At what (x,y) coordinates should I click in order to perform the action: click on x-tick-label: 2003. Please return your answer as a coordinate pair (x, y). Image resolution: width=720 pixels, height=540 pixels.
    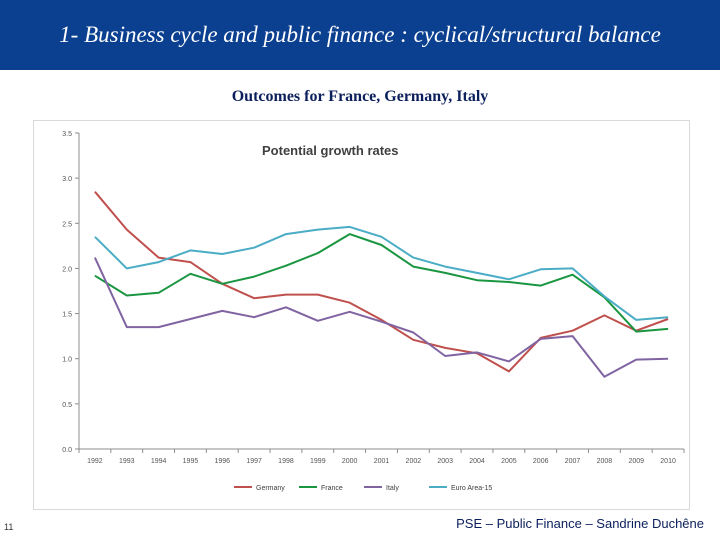
    Looking at the image, I should click on (445, 461).